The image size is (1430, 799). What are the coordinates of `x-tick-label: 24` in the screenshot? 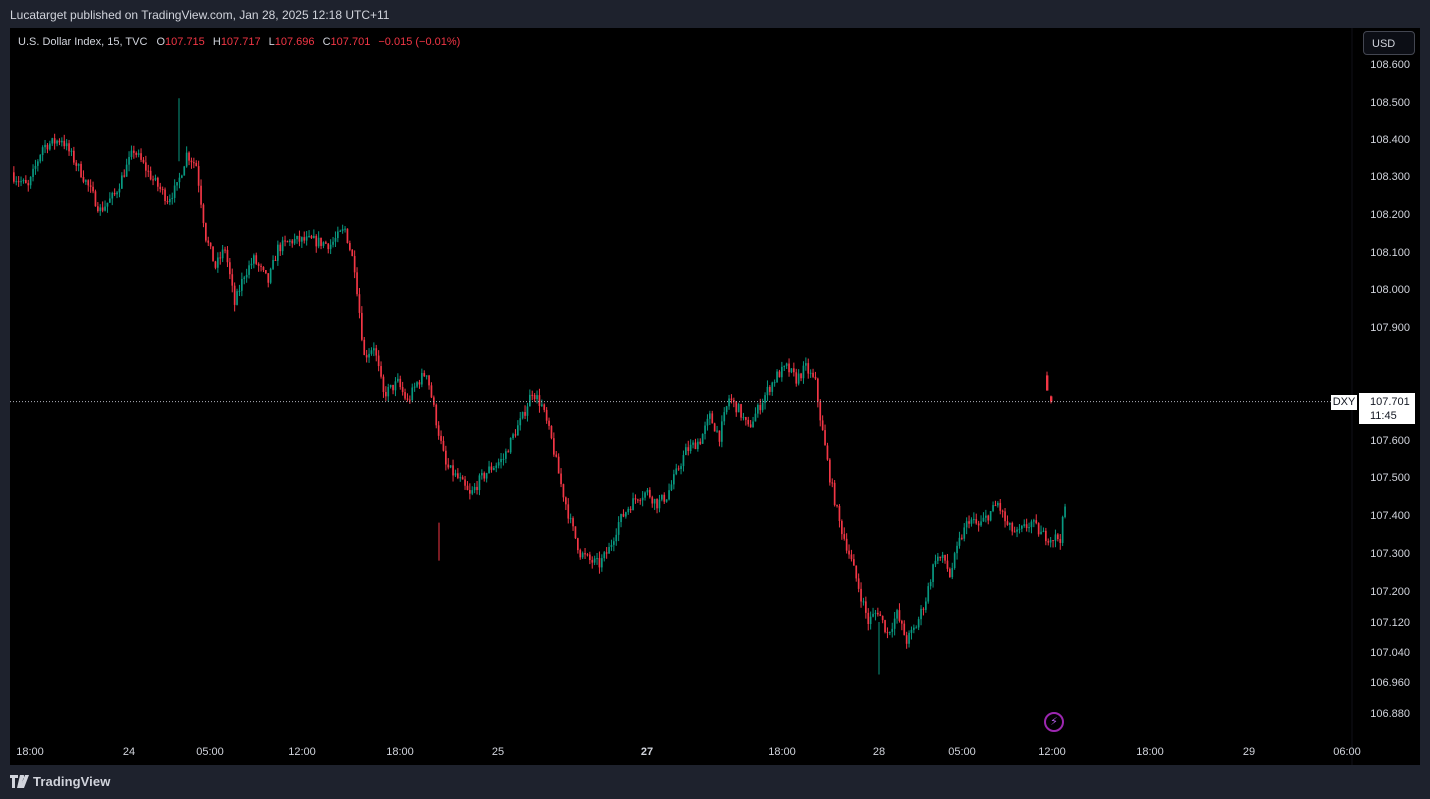 It's located at (129, 752).